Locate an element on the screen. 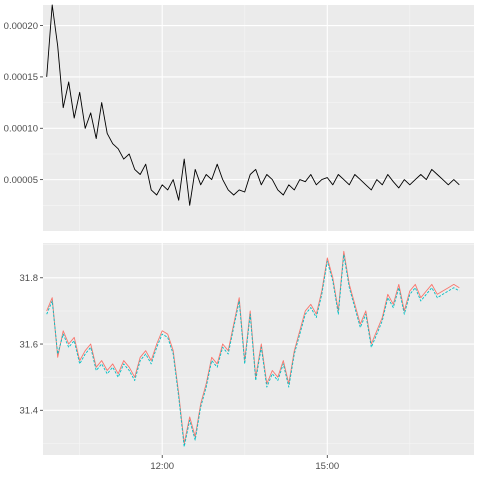  y-tick-label: 31.4 is located at coordinates (29, 411).